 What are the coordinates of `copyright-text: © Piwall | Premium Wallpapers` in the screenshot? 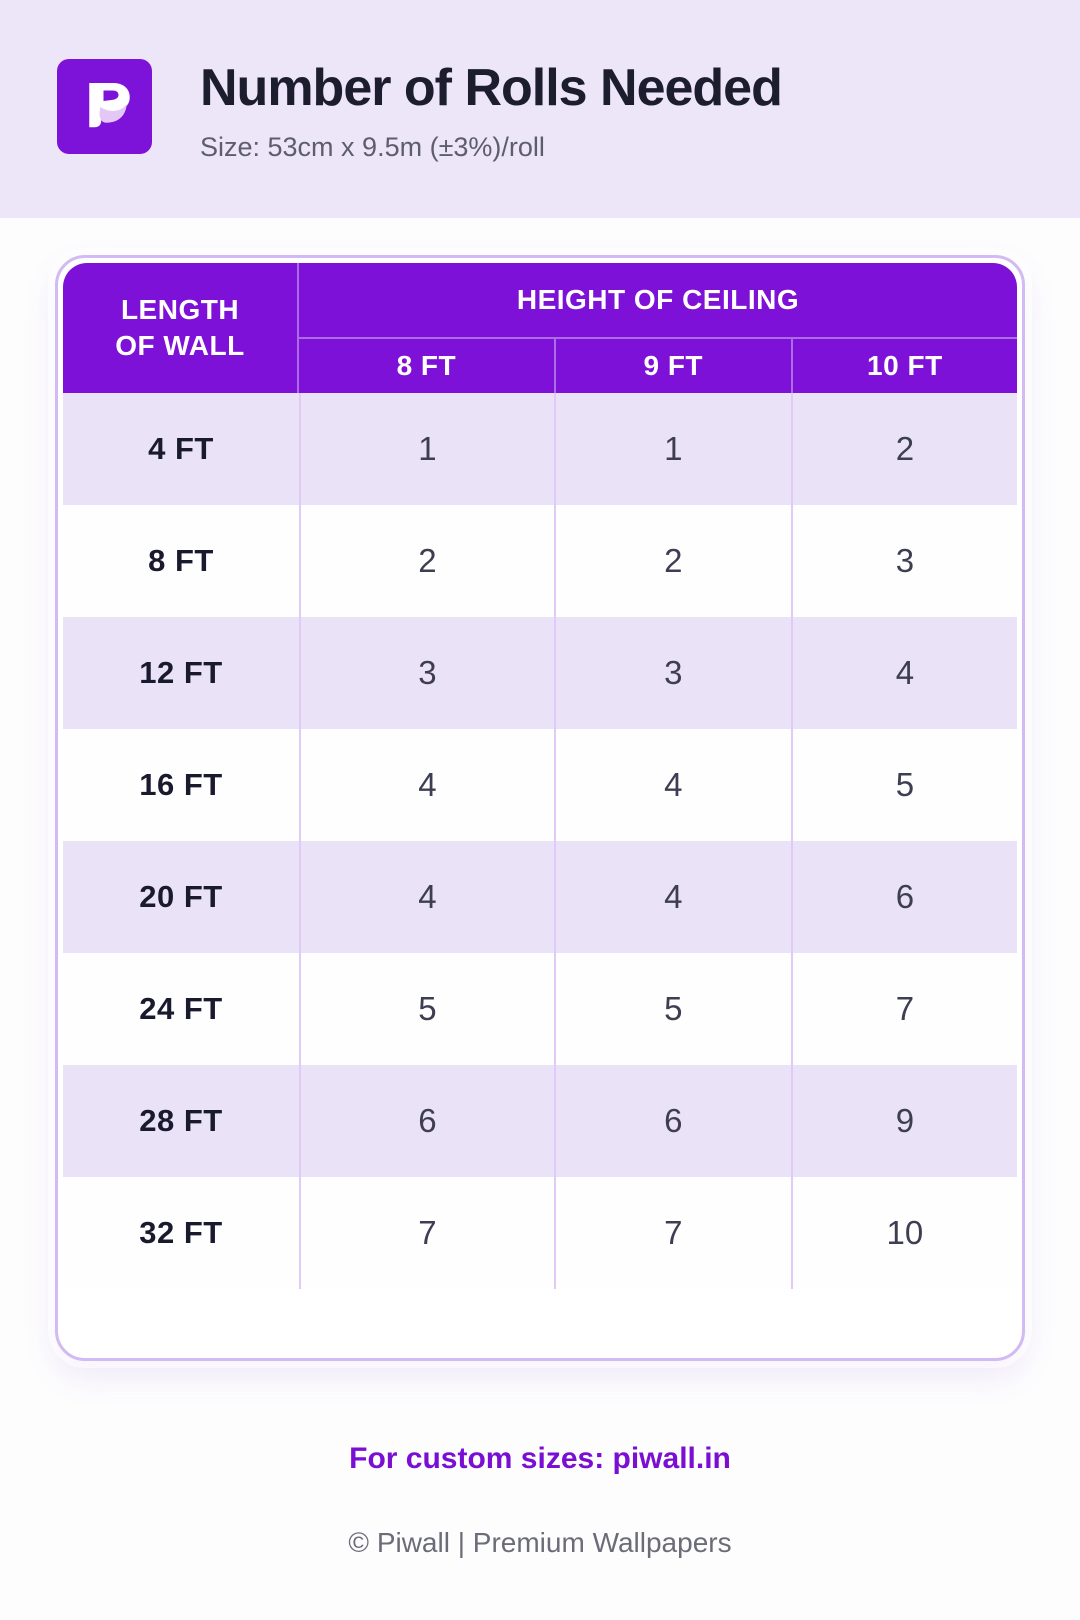 It's located at (540, 1542).